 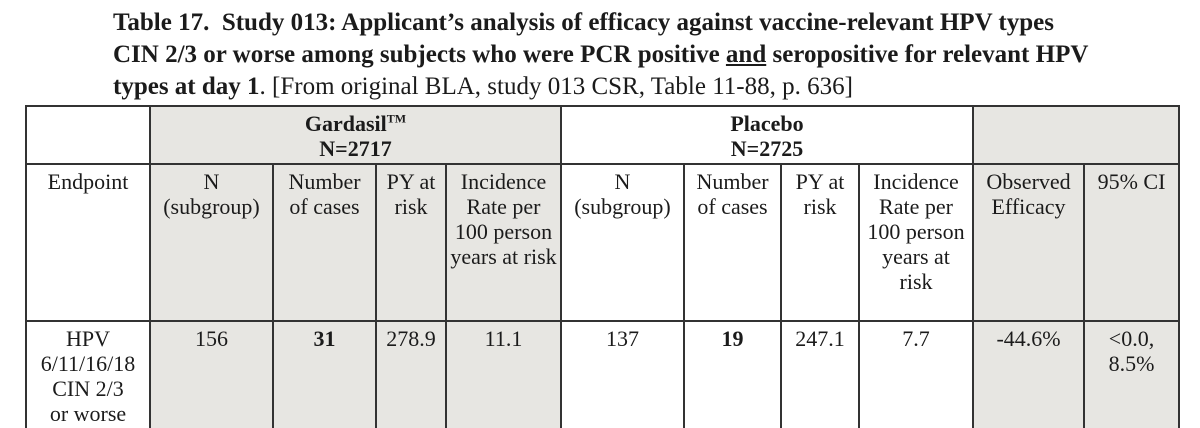 What do you see at coordinates (1131, 351) in the screenshot?
I see `ci-text: <0.0, 8.5%` at bounding box center [1131, 351].